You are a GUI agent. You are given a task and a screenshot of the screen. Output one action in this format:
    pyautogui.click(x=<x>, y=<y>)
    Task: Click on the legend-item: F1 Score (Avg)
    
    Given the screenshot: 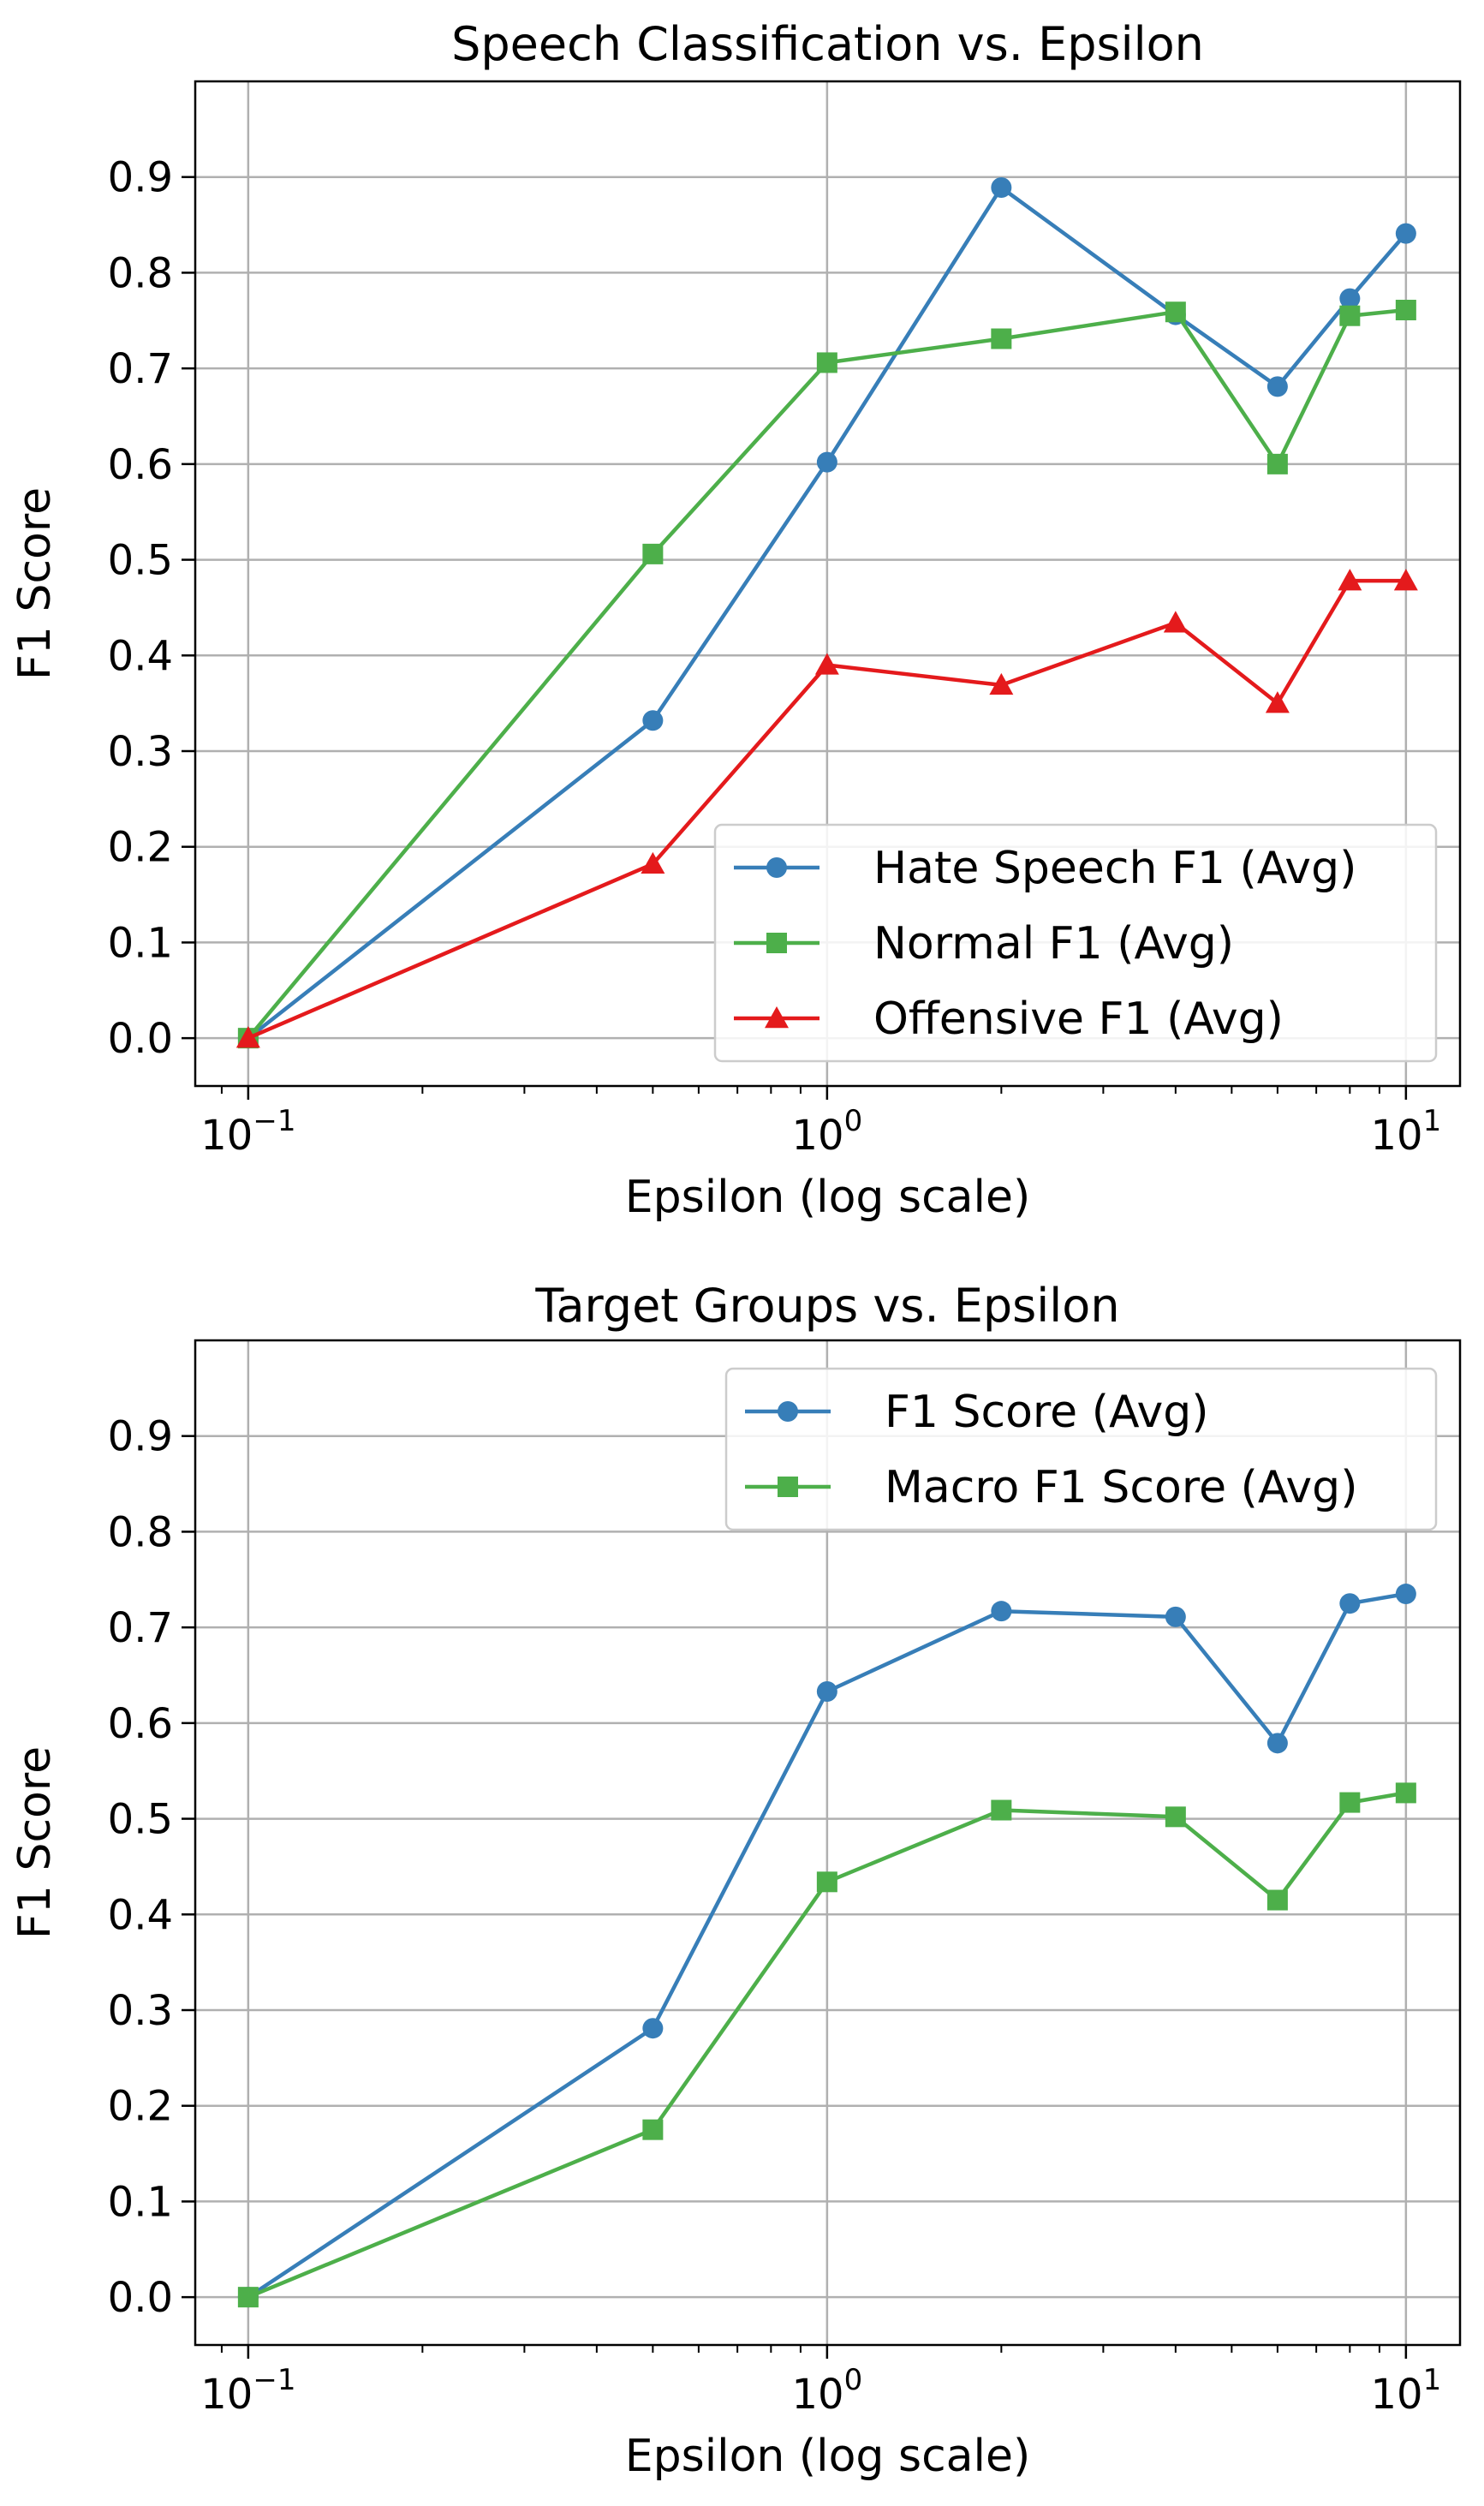 What is the action you would take?
    pyautogui.click(x=977, y=1412)
    